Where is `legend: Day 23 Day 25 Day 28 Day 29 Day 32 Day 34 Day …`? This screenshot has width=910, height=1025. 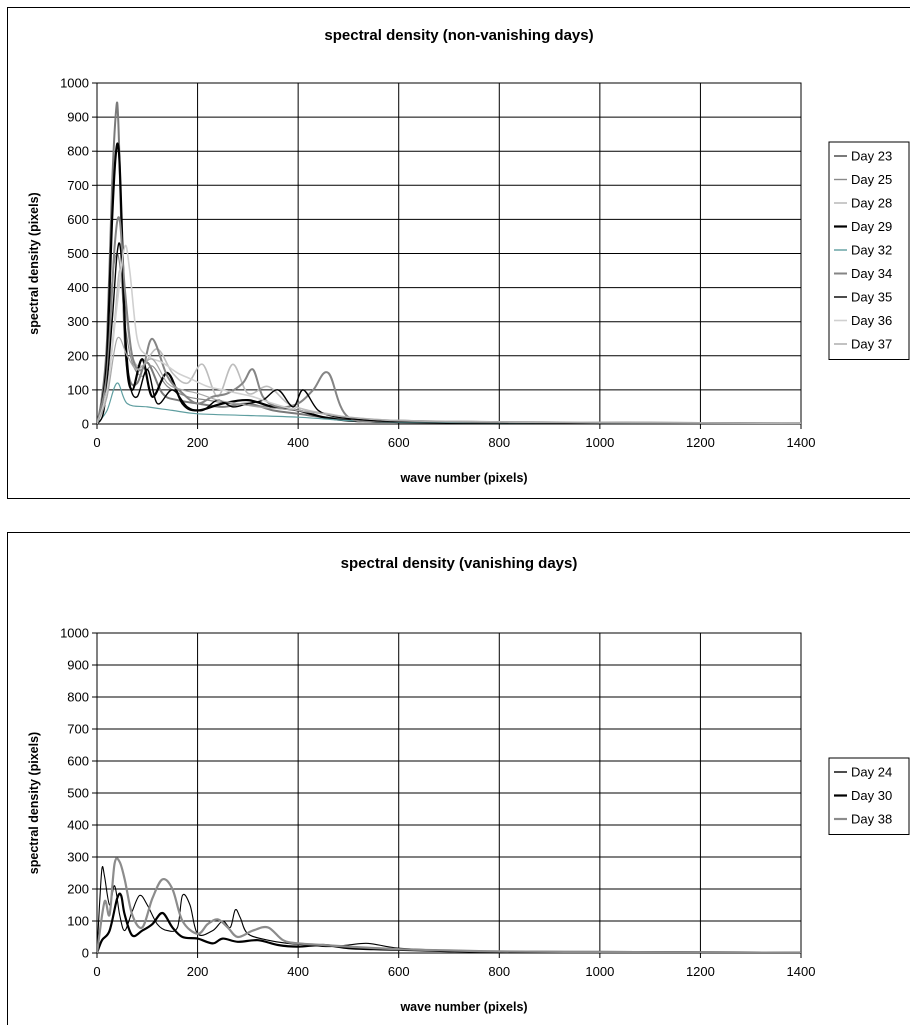 legend: Day 23 Day 25 Day 28 Day 29 Day 32 Day 34 Day … is located at coordinates (869, 250).